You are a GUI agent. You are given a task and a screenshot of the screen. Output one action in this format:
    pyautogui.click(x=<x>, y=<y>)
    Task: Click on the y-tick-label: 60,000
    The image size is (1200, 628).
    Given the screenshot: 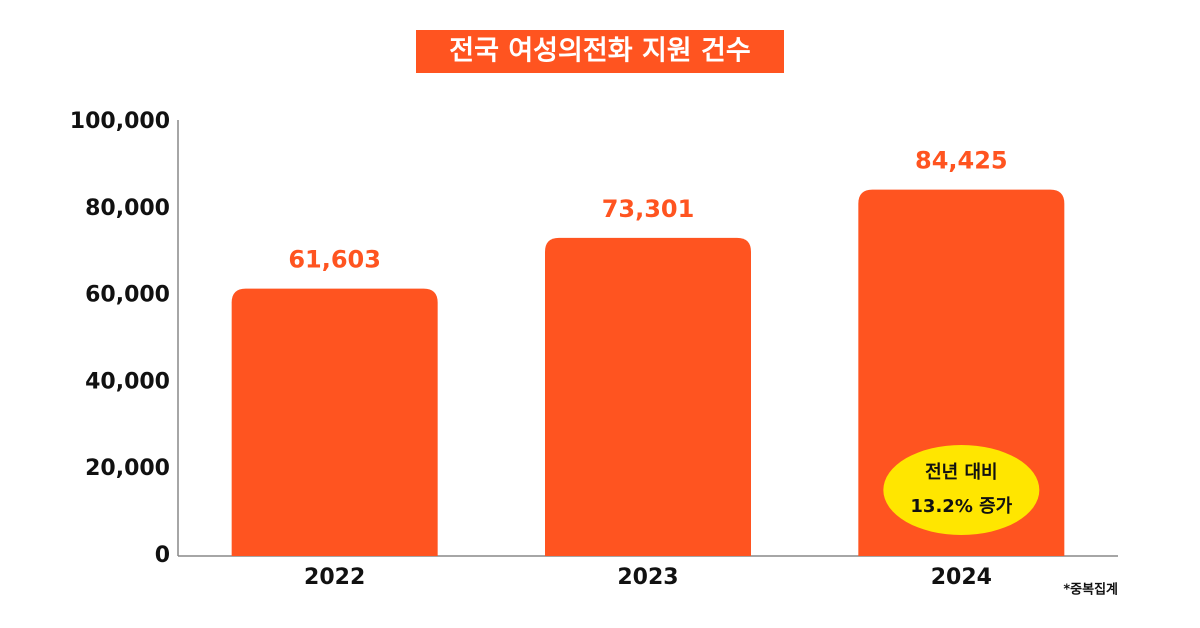 What is the action you would take?
    pyautogui.click(x=127, y=295)
    